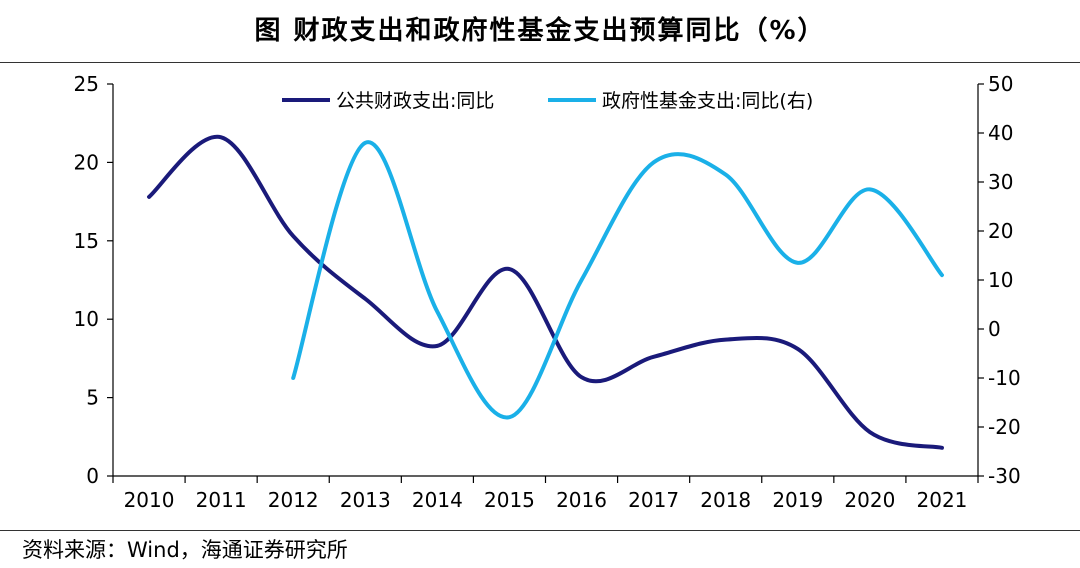  Describe the element at coordinates (92, 398) in the screenshot. I see `left-tick-label: 5` at that location.